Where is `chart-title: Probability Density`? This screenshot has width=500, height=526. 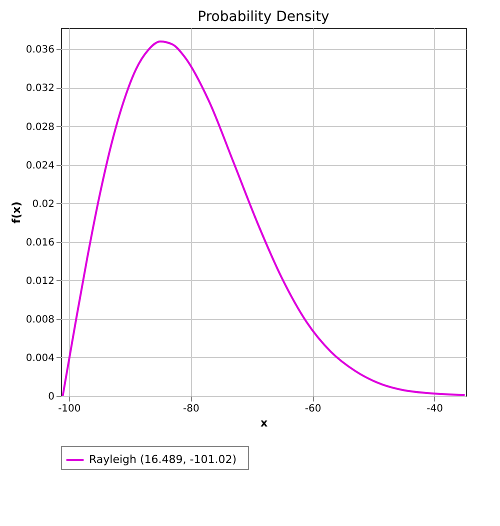
chart-title: Probability Density is located at coordinates (264, 17).